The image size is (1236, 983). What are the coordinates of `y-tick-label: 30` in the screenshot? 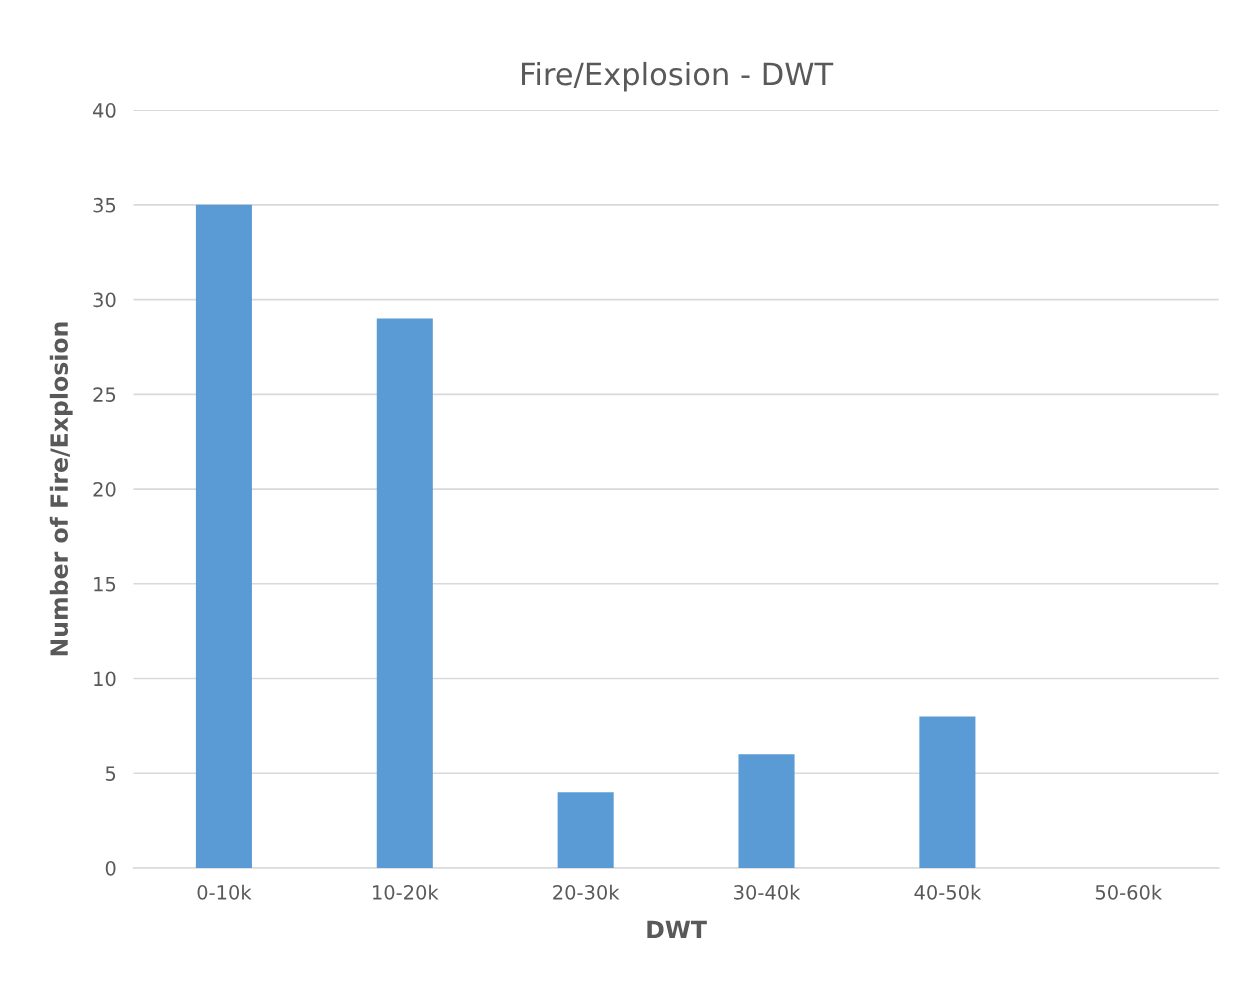 It's located at (104, 300).